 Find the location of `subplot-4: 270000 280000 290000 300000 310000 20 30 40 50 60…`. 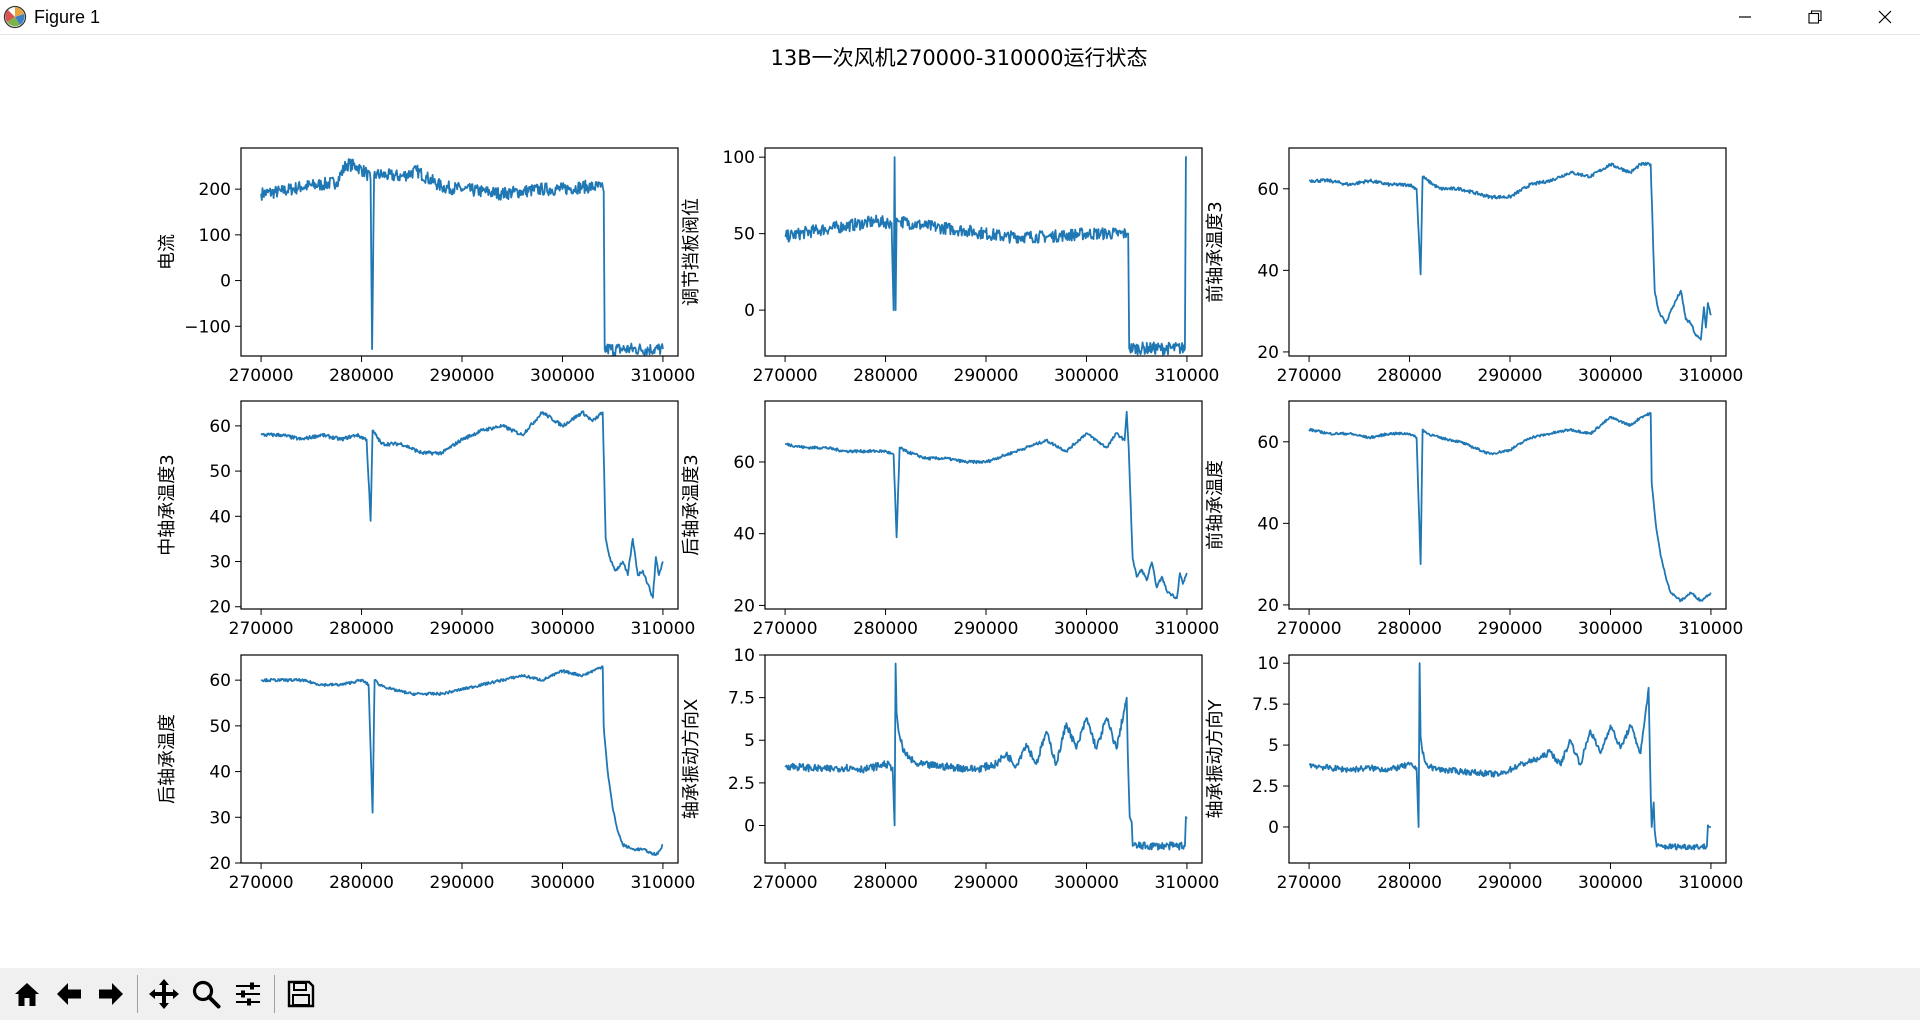

subplot-4: 270000 280000 290000 300000 310000 20 30 40 50 60… is located at coordinates (426, 519).